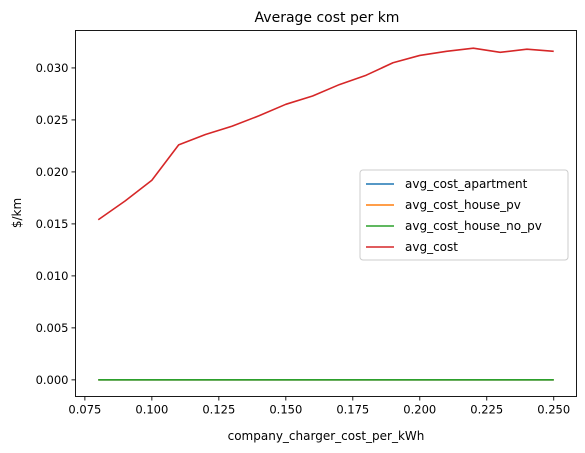 The image size is (585, 453). Describe the element at coordinates (218, 410) in the screenshot. I see `x-tick-label: 0.125` at that location.